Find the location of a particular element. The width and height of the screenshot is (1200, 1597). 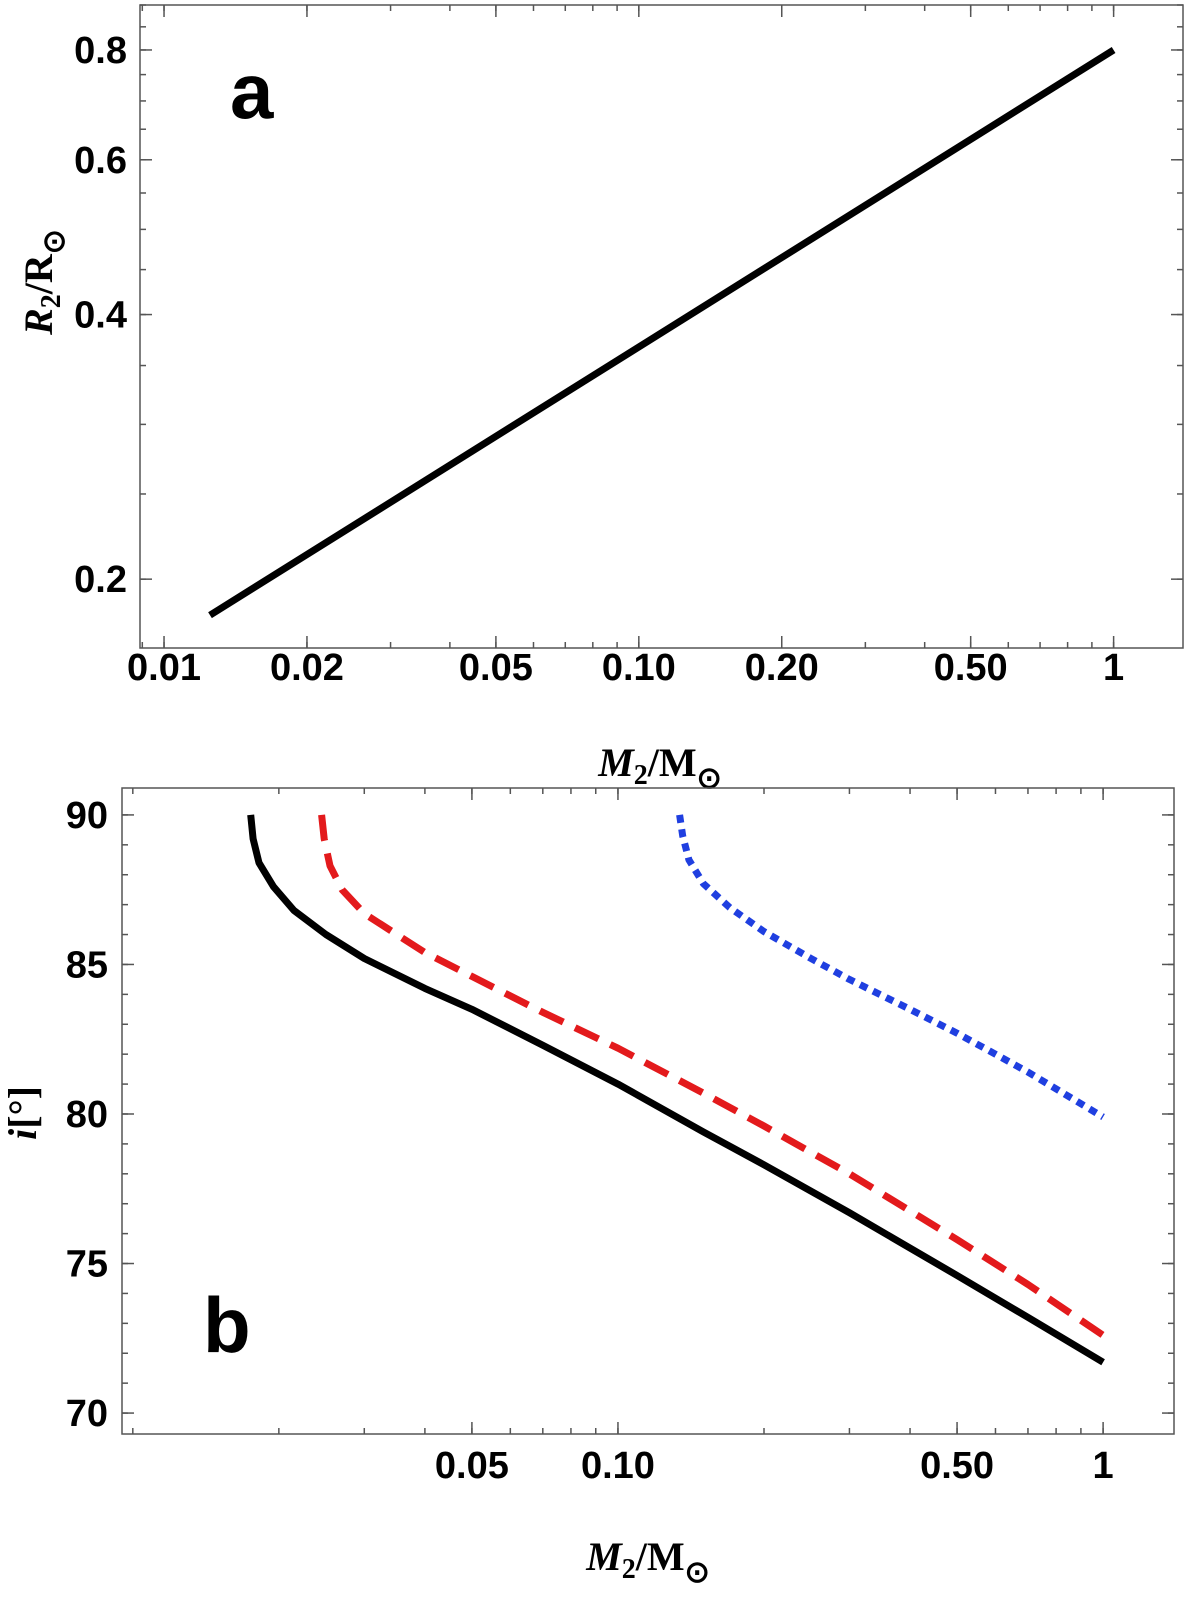

panel-b-x-tick-label: 0.50 is located at coordinates (957, 1466).